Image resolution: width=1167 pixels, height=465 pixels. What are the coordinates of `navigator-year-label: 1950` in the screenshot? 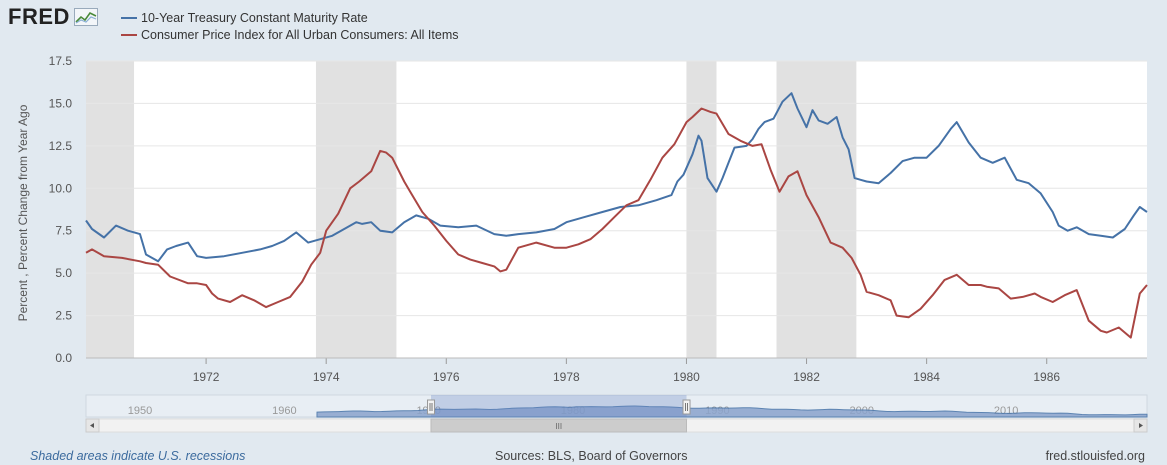 It's located at (140, 411).